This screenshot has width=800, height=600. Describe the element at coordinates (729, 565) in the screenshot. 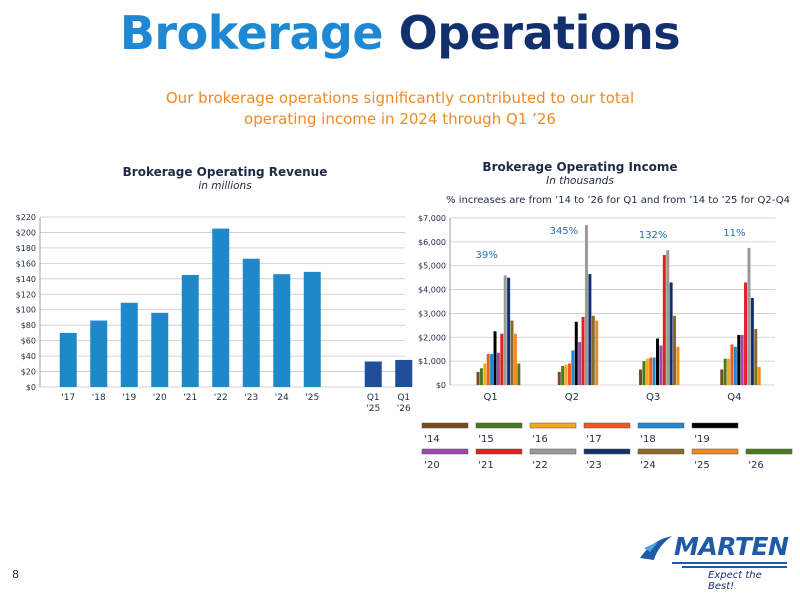

I see `logo-speed-lines` at that location.